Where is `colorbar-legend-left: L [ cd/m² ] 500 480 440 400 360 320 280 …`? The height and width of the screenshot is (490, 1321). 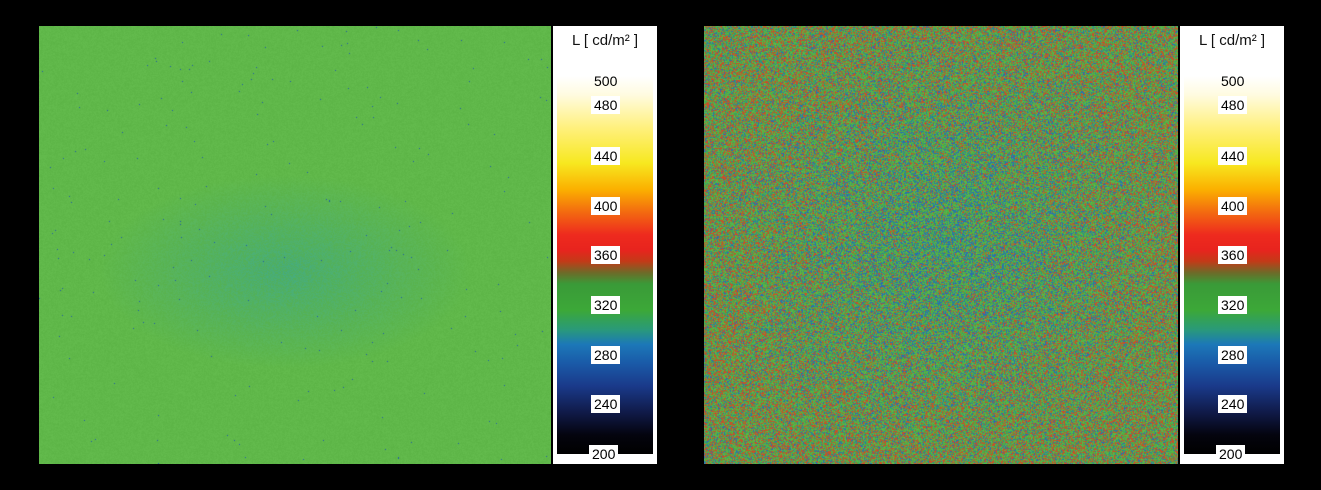
colorbar-legend-left: L [ cd/m² ] 500 480 440 400 360 320 280 … is located at coordinates (605, 245).